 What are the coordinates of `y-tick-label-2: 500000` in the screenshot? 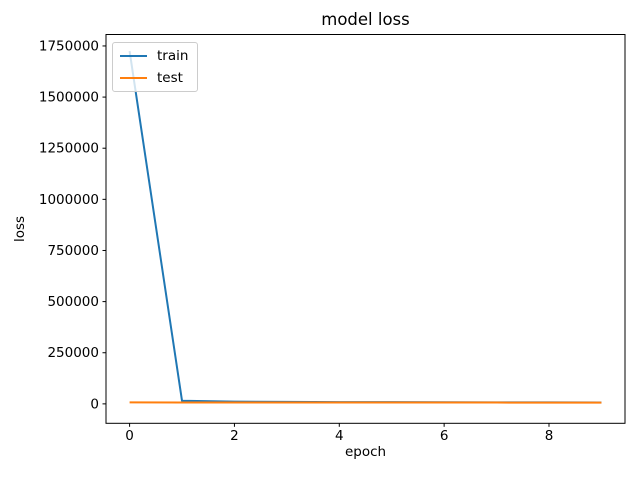 It's located at (73, 302).